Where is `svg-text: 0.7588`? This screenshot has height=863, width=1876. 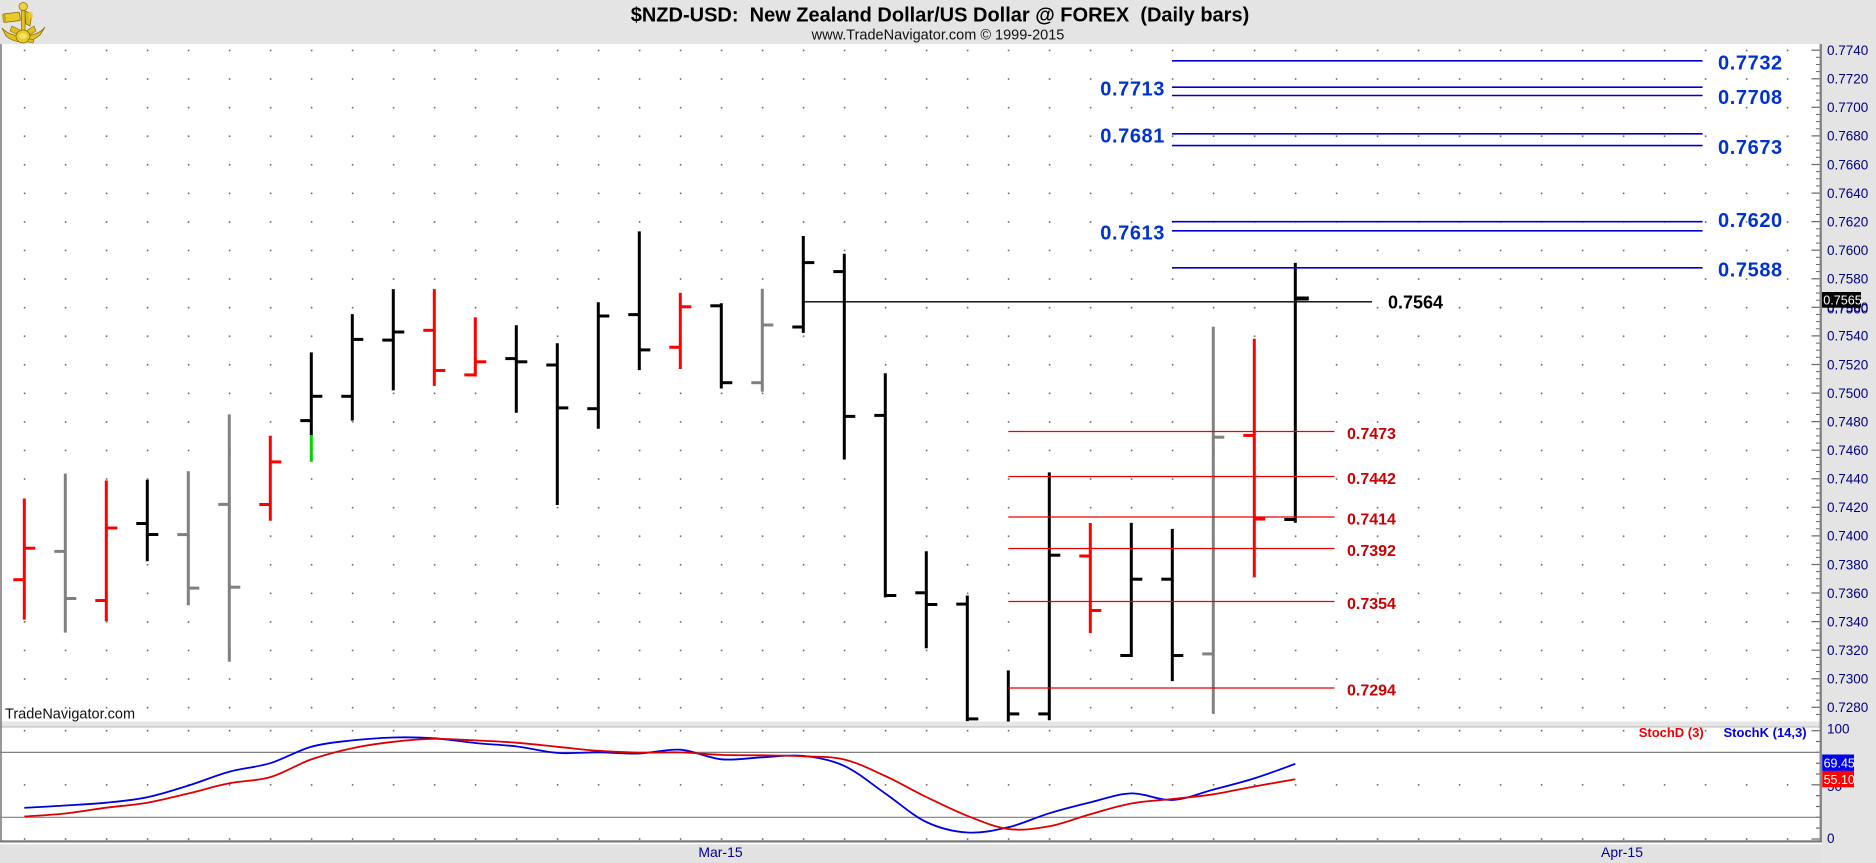 svg-text: 0.7588 is located at coordinates (1750, 270).